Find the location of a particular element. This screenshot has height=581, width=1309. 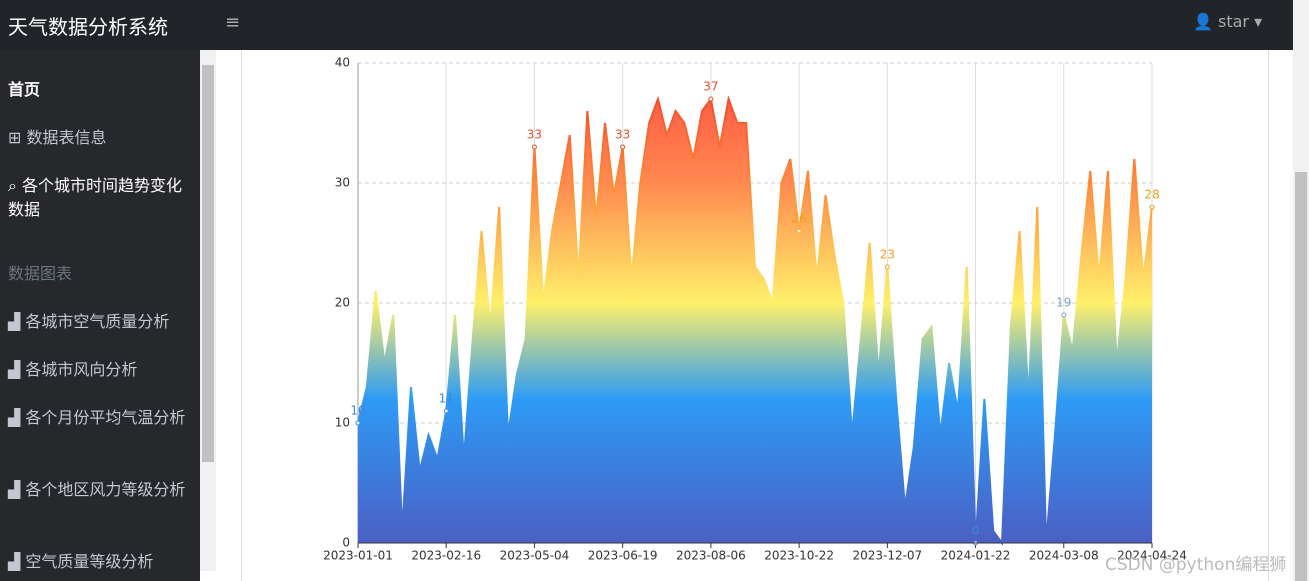

x-tick-label: 2024-03-08 is located at coordinates (1064, 556).